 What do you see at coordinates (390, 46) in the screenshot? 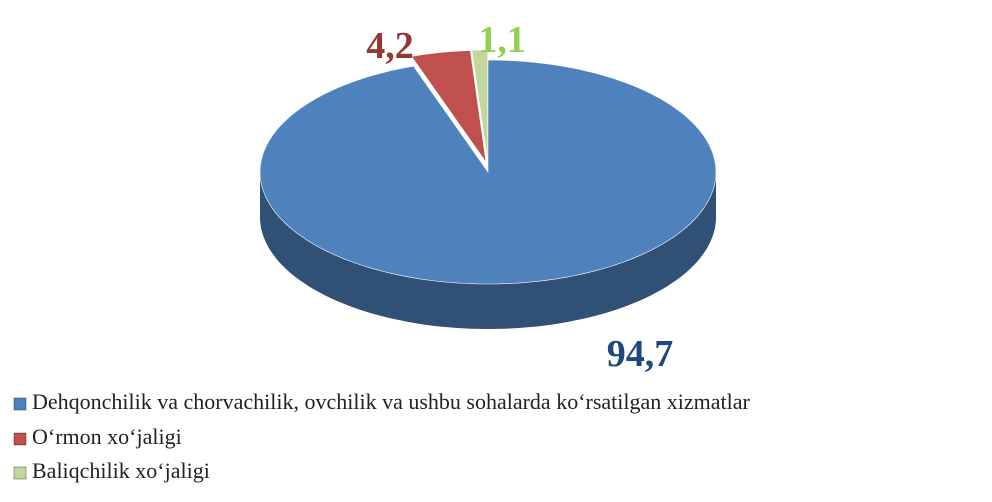
I see `data-label: 4,2` at bounding box center [390, 46].